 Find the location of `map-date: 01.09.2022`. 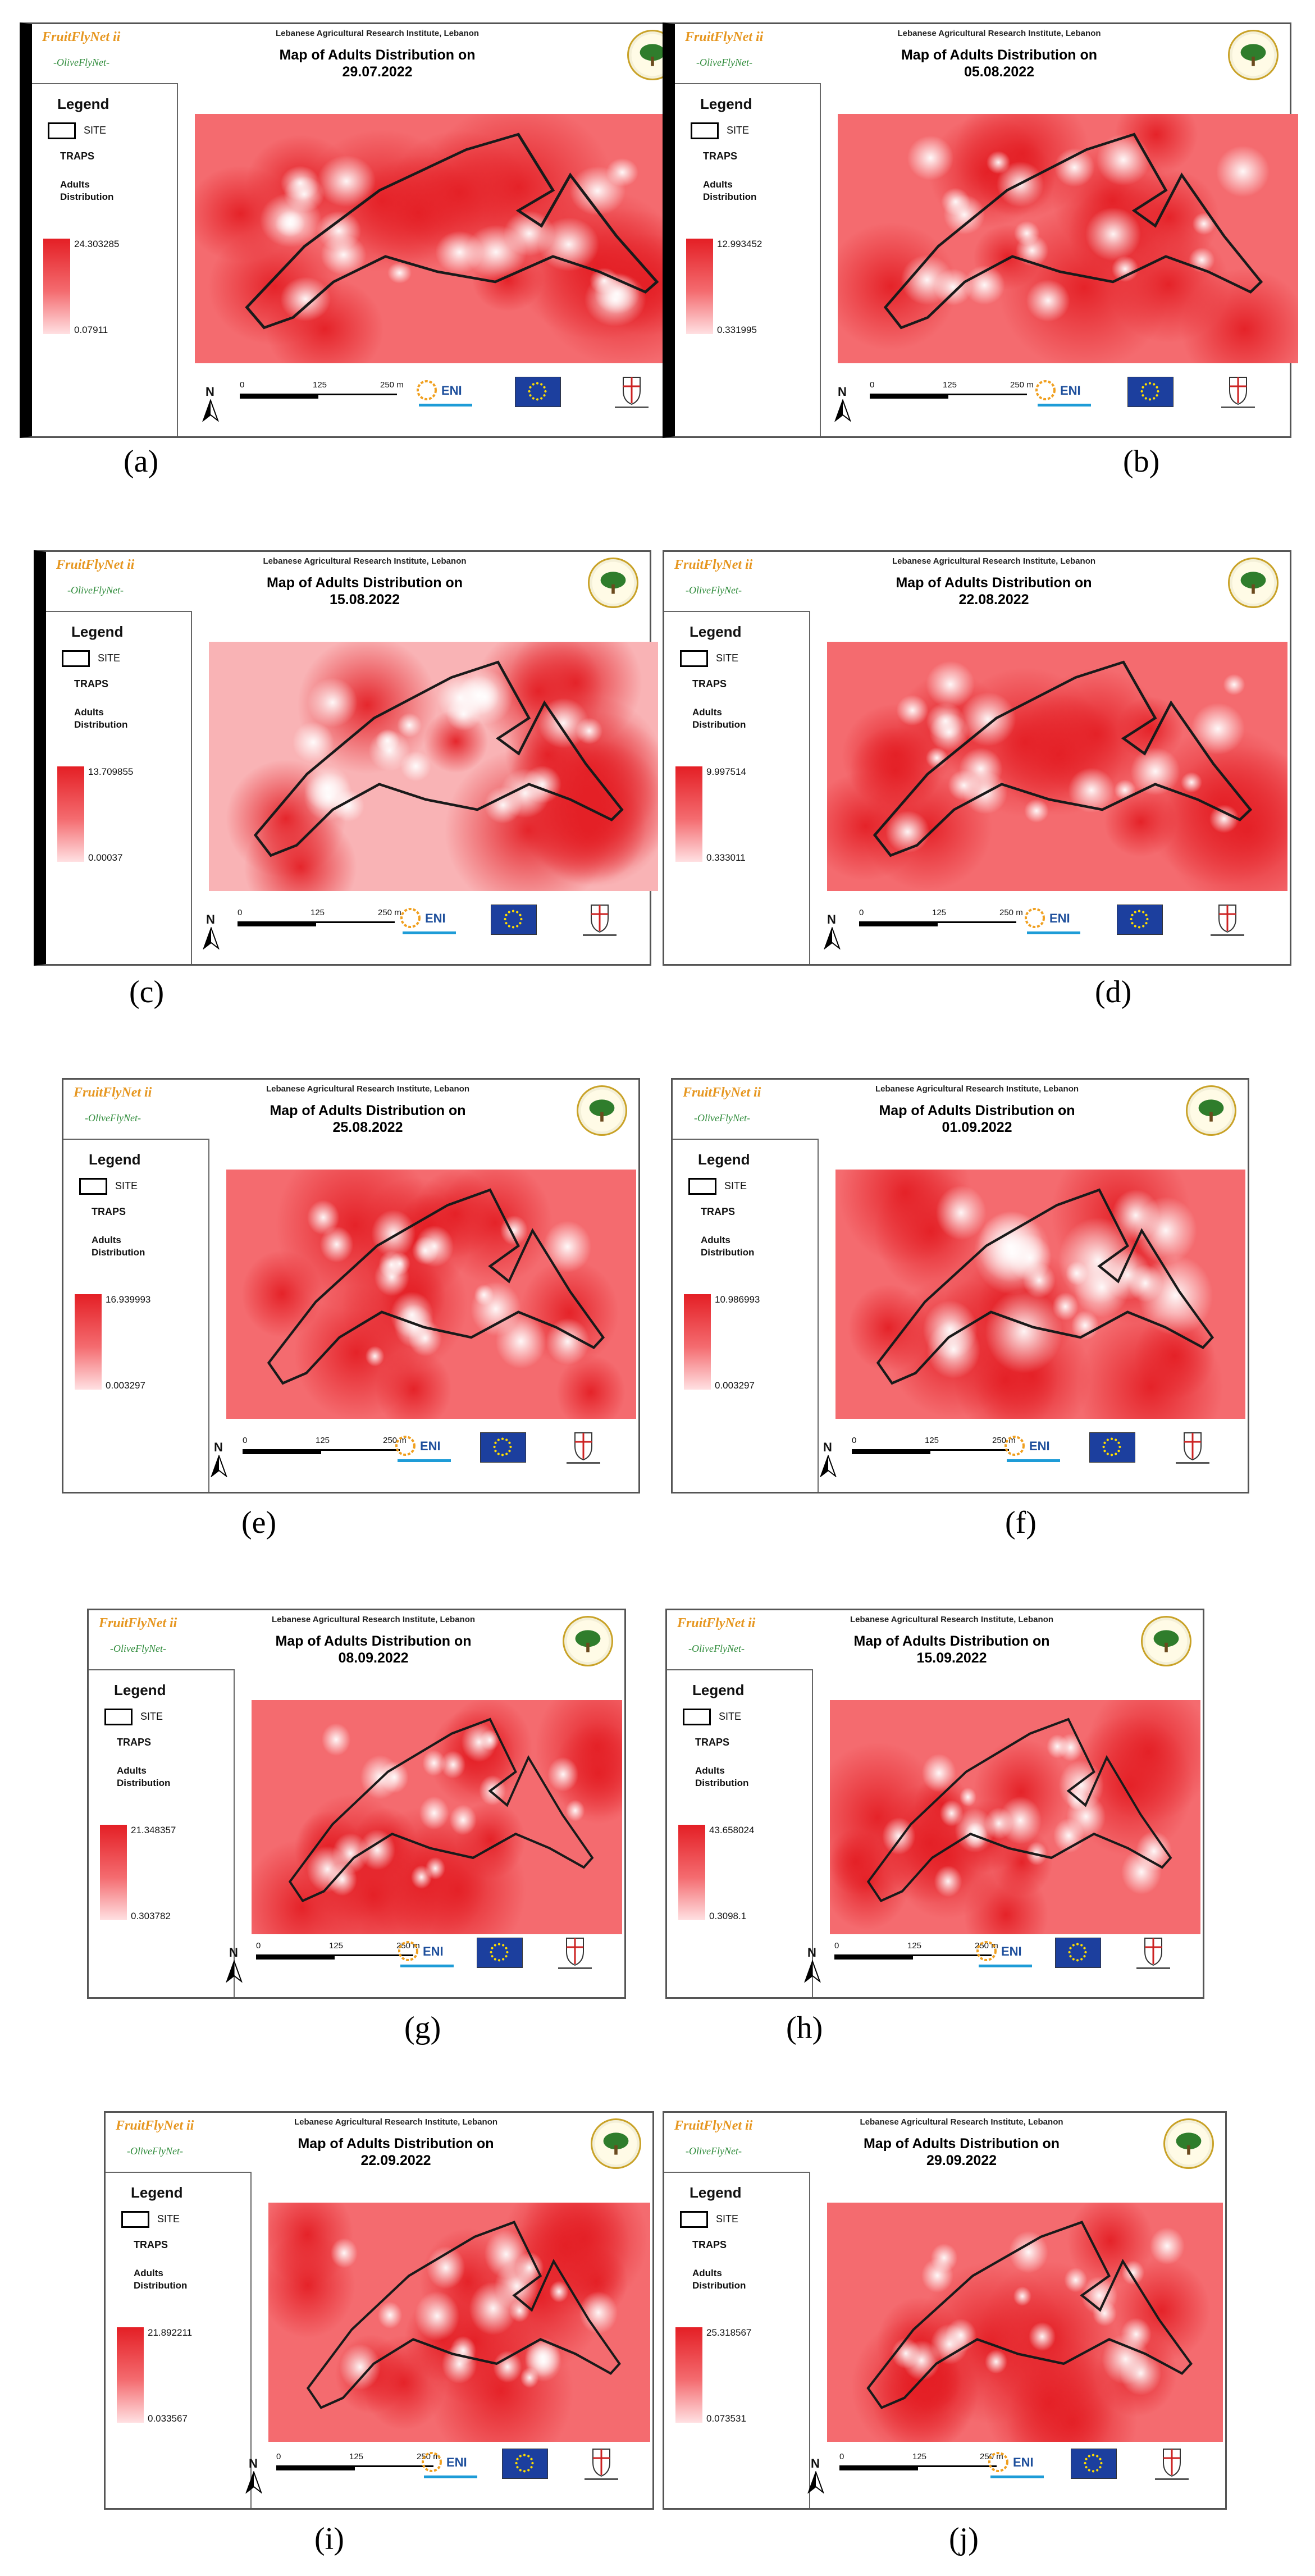

map-date: 01.09.2022 is located at coordinates (977, 1127).